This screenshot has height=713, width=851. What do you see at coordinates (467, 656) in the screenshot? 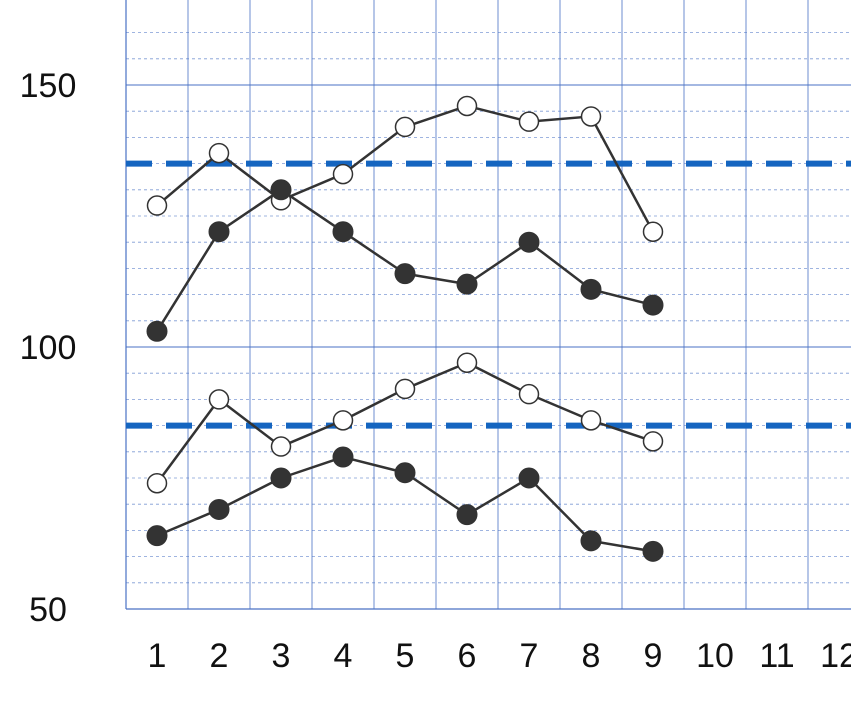
I see `x-tick-label: 6` at bounding box center [467, 656].